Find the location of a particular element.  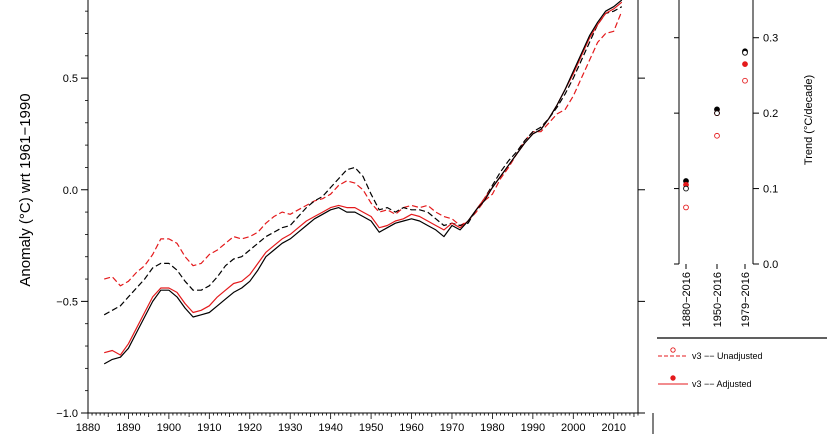

trend-x-axis-ticks: 1880−2016 1950−2016 1979−2016 is located at coordinates (716, 295).